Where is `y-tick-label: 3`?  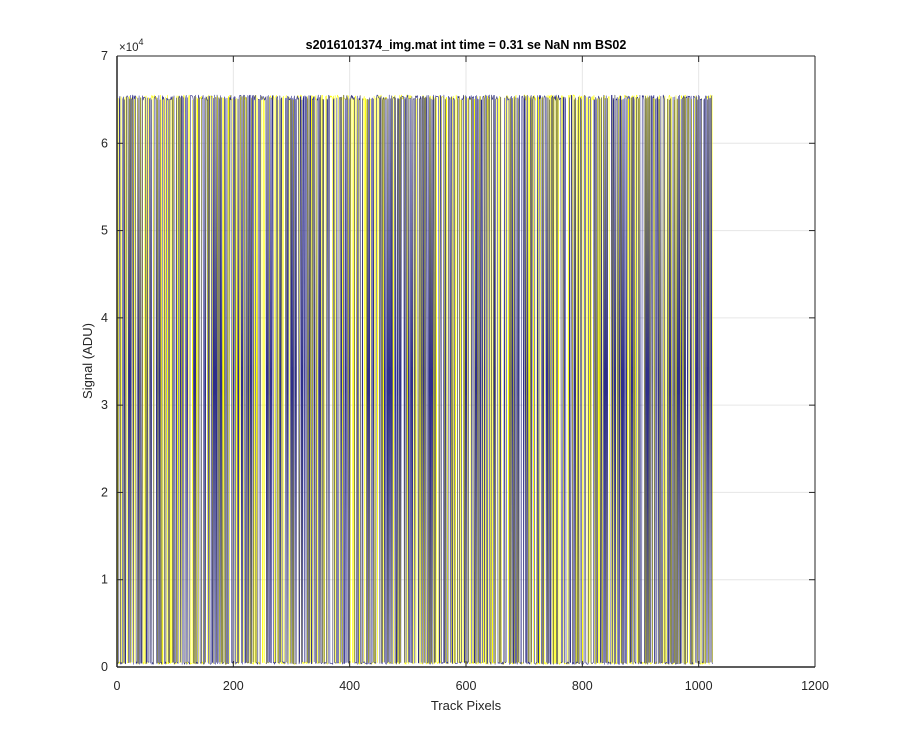
y-tick-label: 3 is located at coordinates (104, 405).